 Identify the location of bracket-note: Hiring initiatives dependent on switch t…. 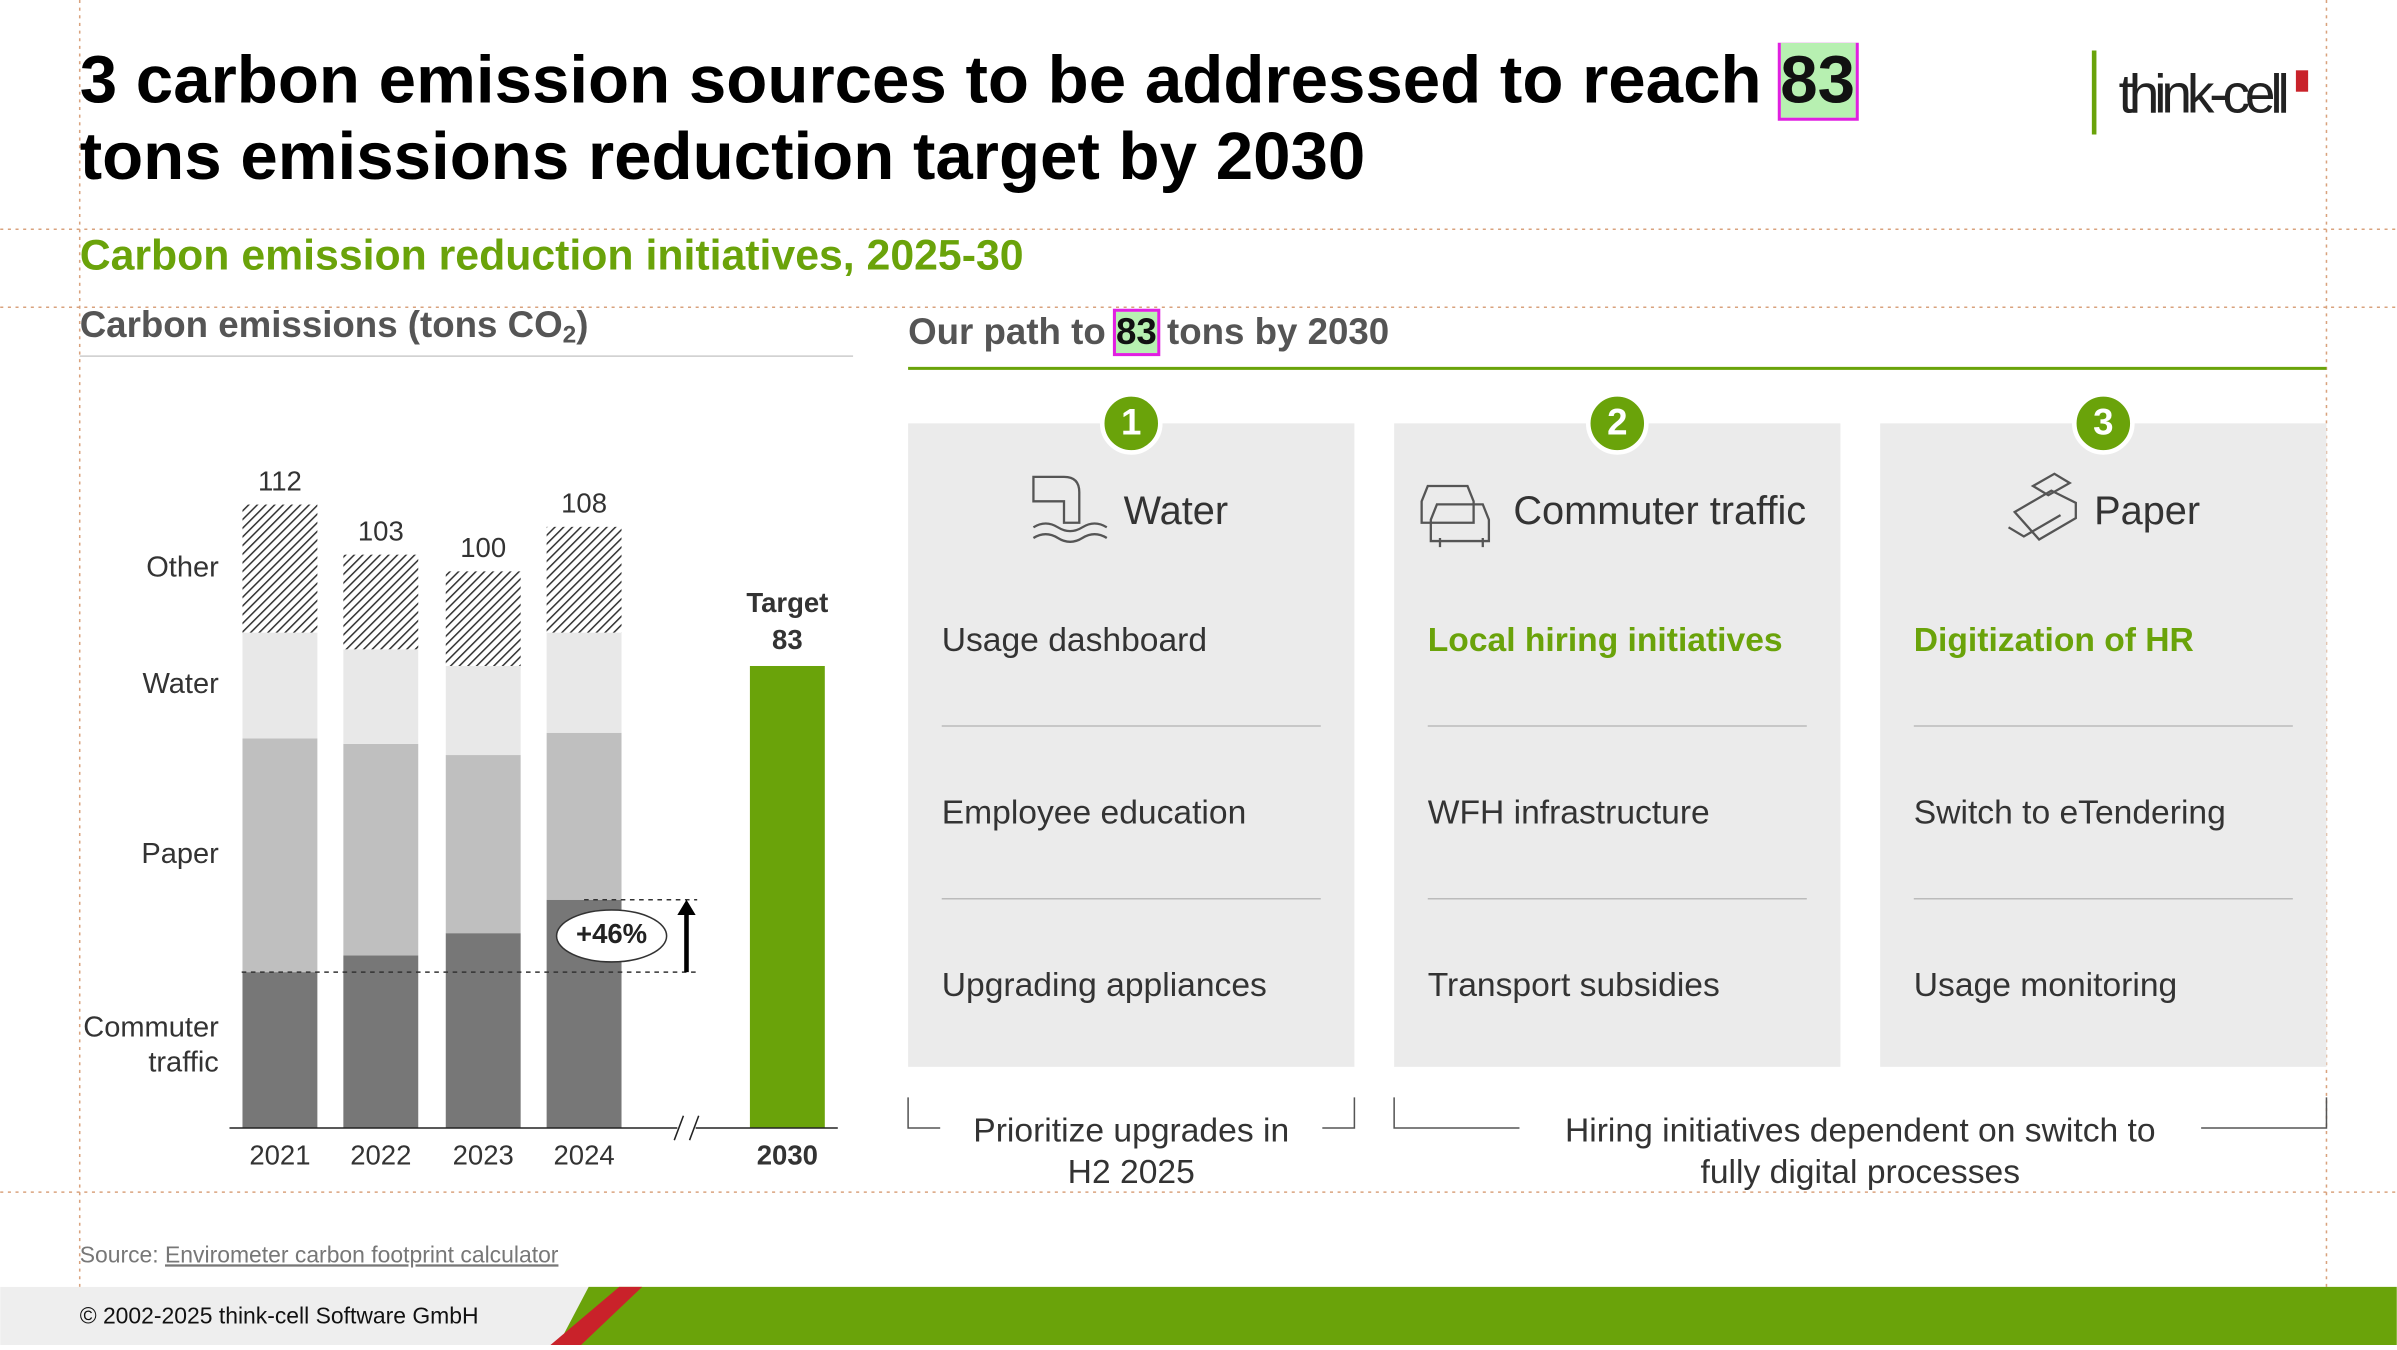
(1860, 1151).